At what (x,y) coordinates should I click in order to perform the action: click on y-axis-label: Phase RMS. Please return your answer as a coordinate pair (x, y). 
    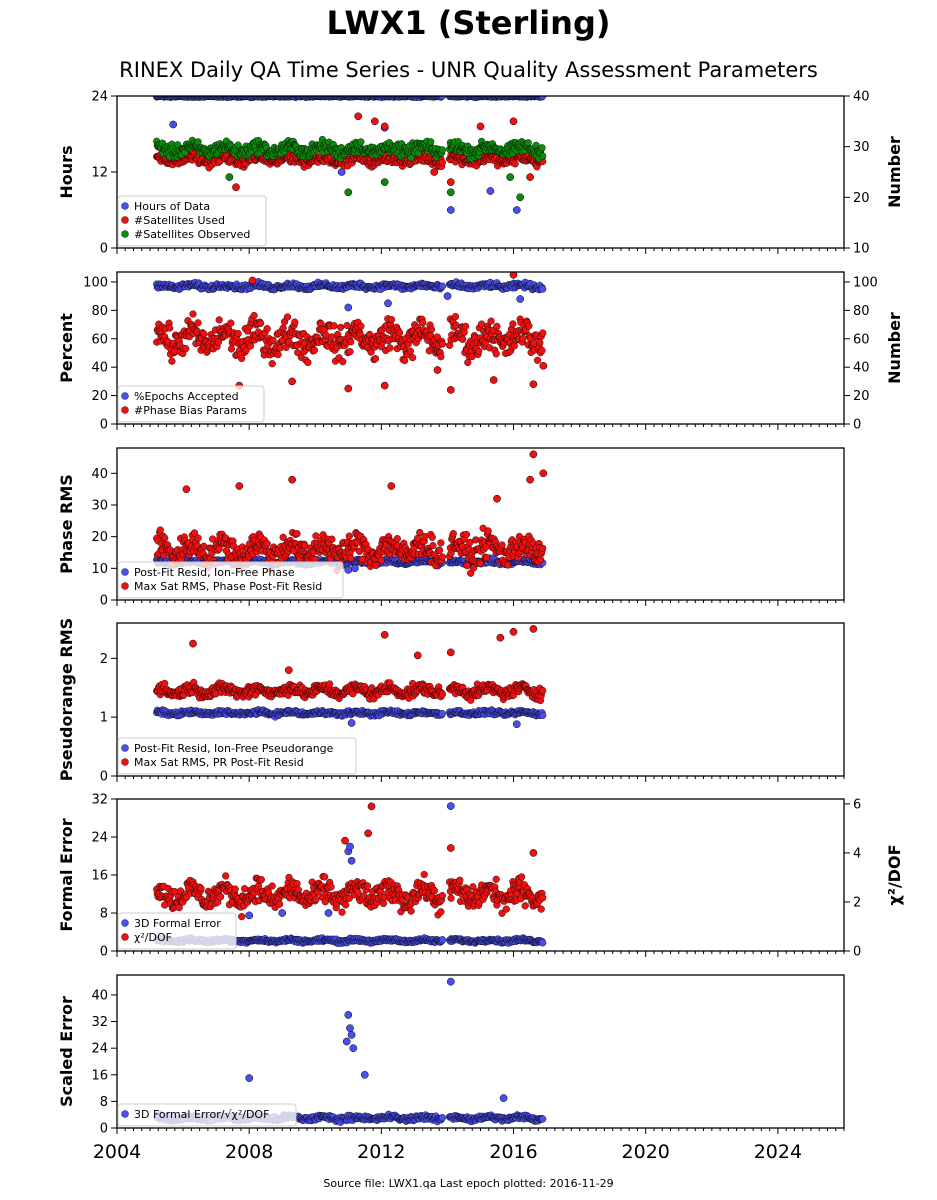
    Looking at the image, I should click on (66, 524).